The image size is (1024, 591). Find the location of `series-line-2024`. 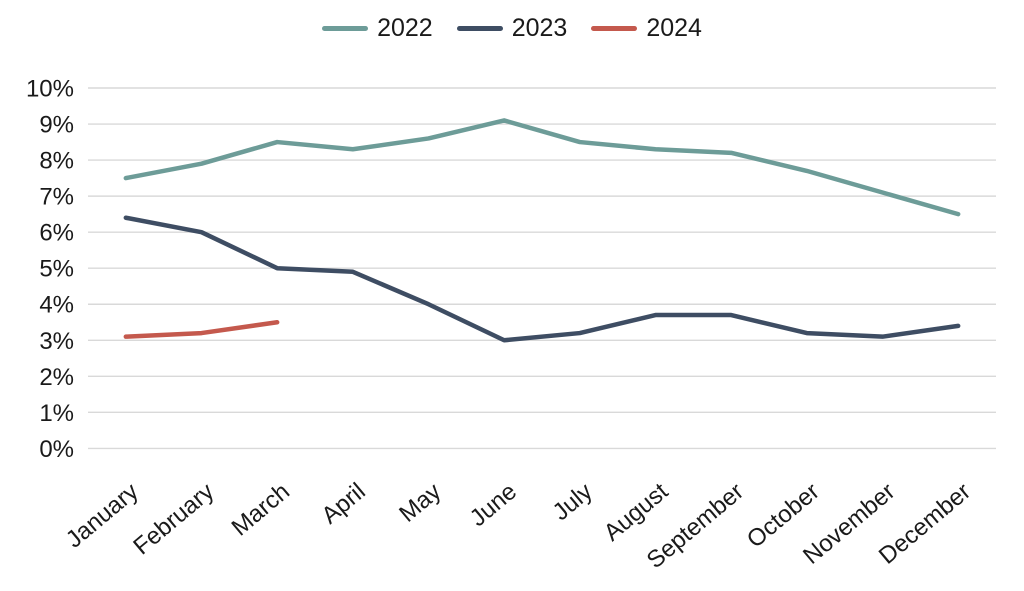

series-line-2024 is located at coordinates (201, 329).